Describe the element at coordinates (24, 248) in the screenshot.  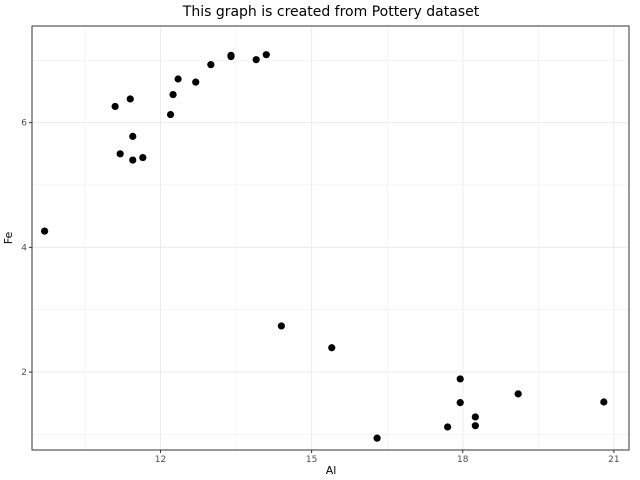
I see `y-tick-label: 4` at that location.